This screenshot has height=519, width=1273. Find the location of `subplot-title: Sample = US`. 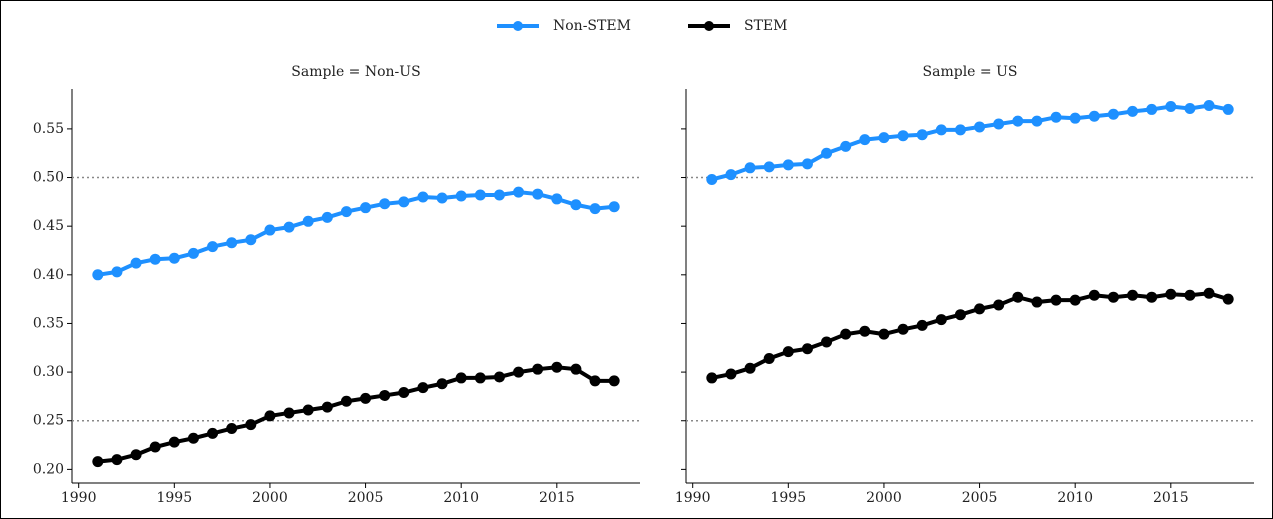

subplot-title: Sample = US is located at coordinates (970, 72).